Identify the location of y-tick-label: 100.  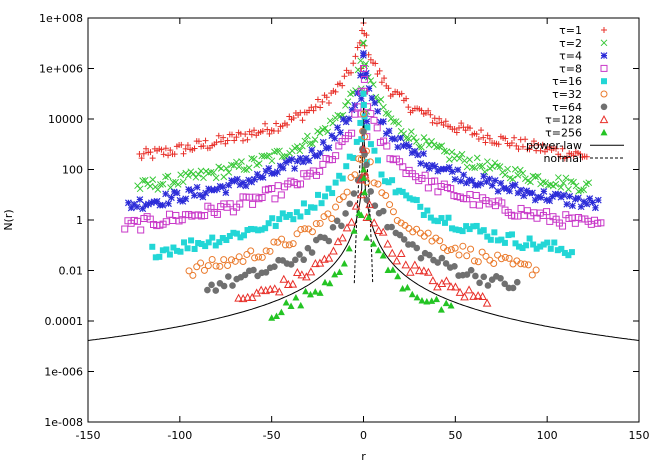
(72, 170).